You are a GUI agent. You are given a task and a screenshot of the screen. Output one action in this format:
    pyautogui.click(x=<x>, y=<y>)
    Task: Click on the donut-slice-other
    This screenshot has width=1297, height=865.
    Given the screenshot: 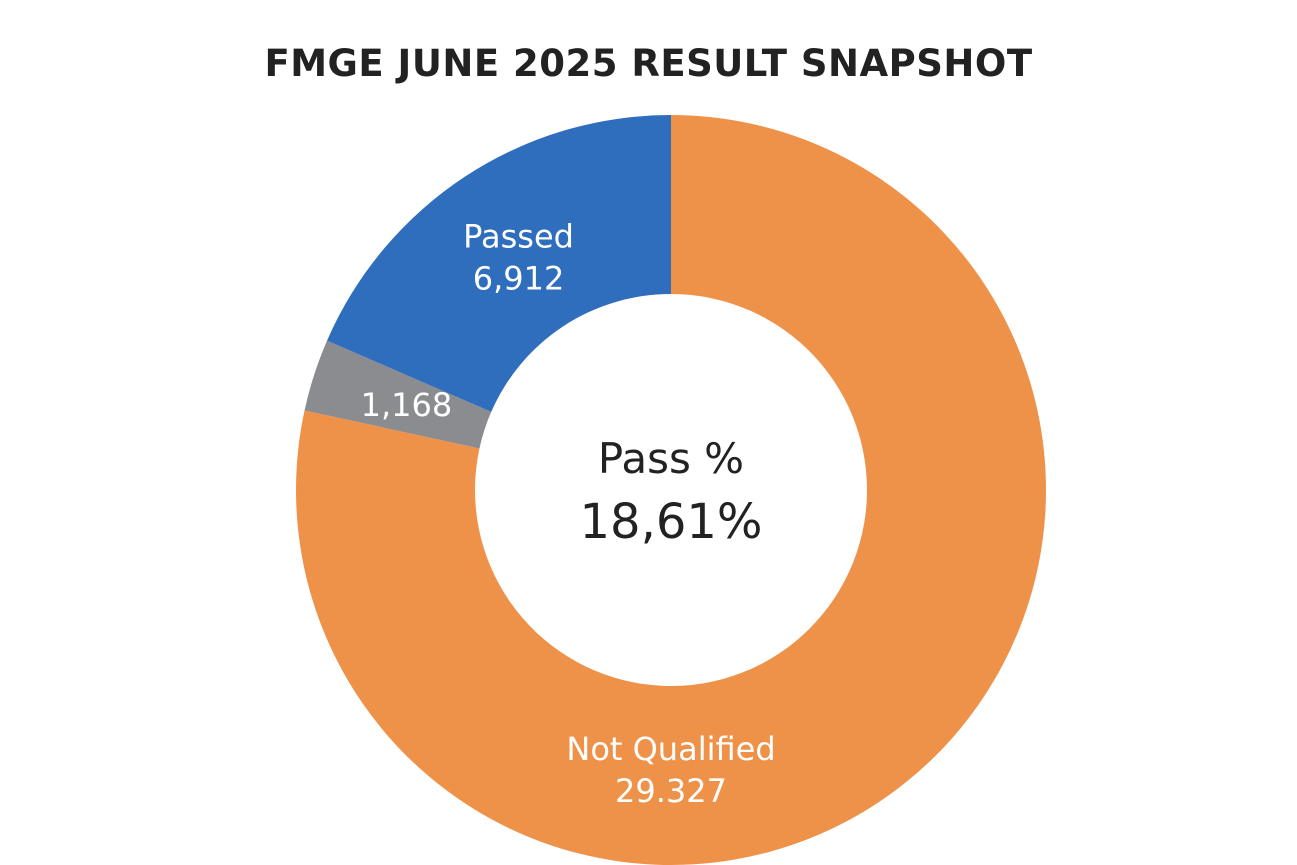 What is the action you would take?
    pyautogui.click(x=398, y=394)
    